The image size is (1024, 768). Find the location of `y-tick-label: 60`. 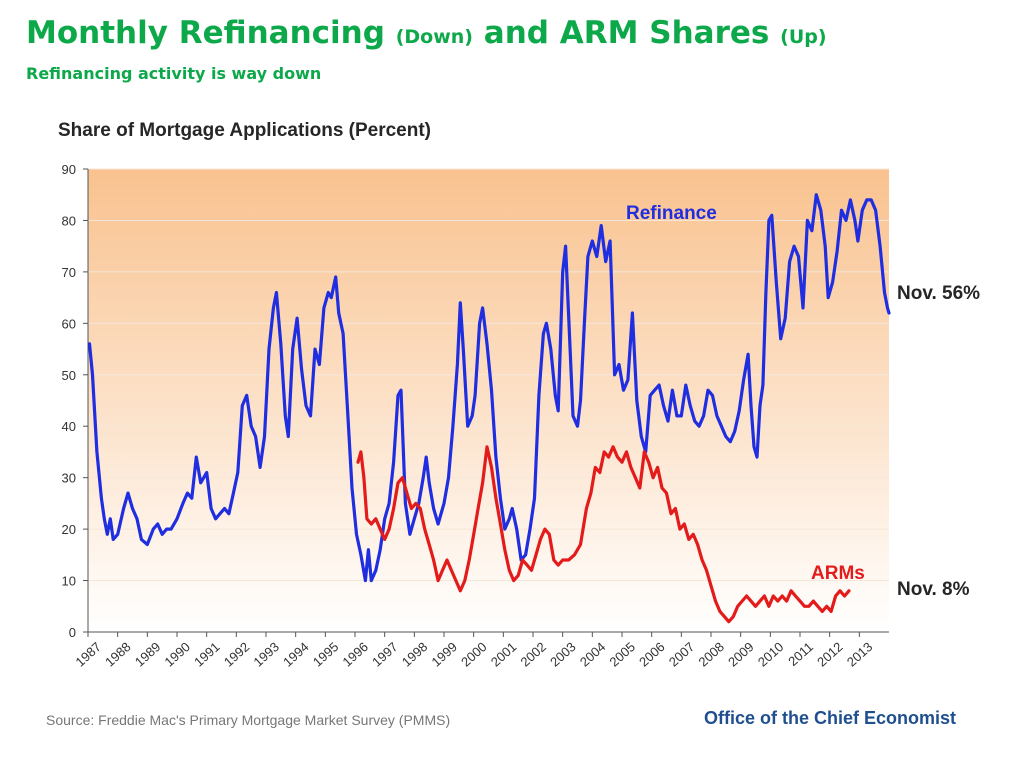

y-tick-label: 60 is located at coordinates (69, 323).